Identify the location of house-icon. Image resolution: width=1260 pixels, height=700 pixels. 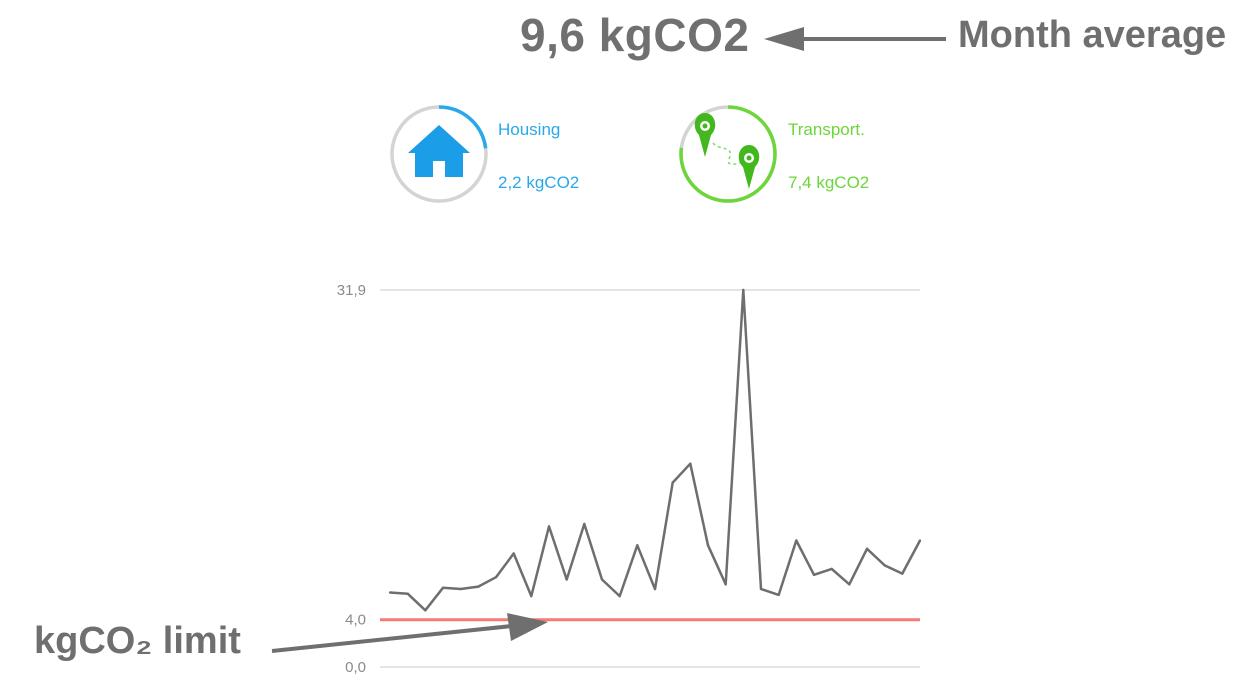
(439, 151).